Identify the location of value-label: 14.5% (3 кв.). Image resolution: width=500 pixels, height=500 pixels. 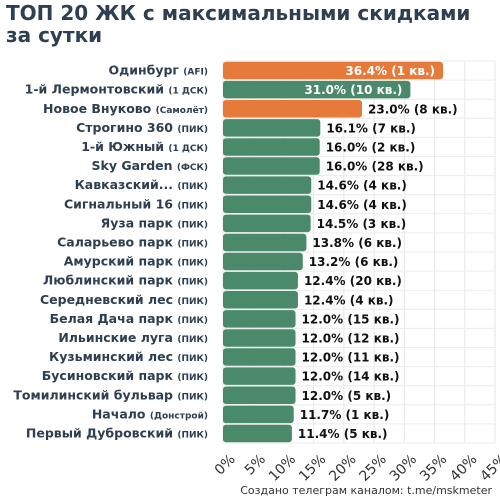
(362, 224).